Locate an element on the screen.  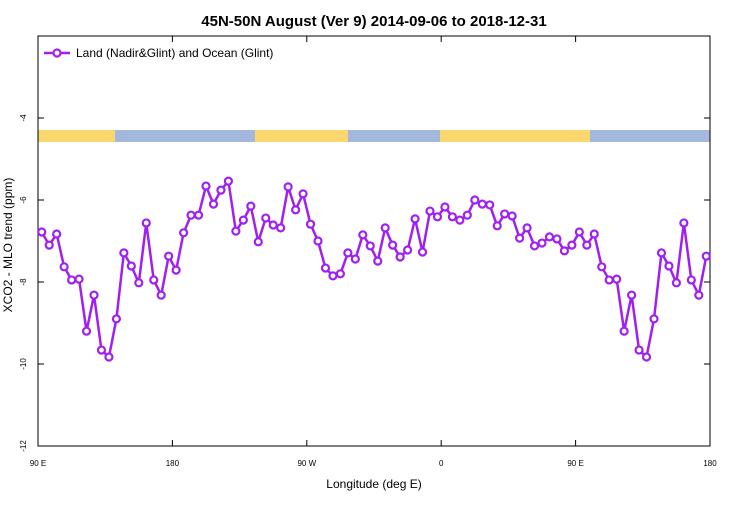
land-ocean-strip is located at coordinates (374, 136).